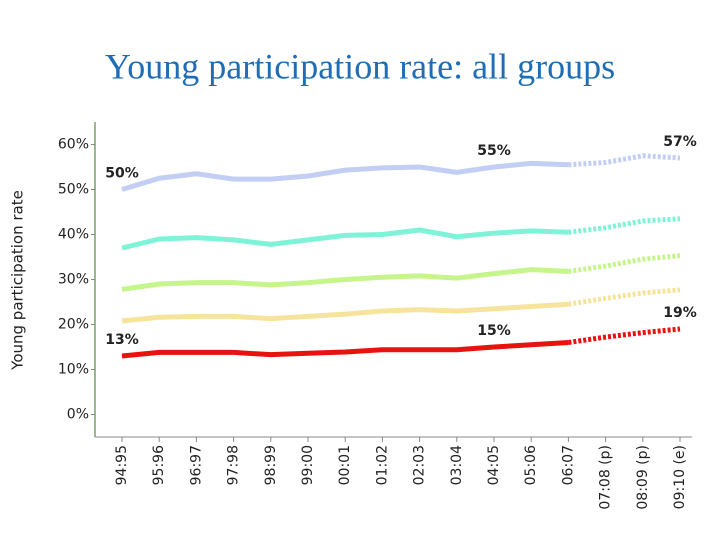 The image size is (720, 540). What do you see at coordinates (122, 465) in the screenshot?
I see `x-tick-label: 94:95` at bounding box center [122, 465].